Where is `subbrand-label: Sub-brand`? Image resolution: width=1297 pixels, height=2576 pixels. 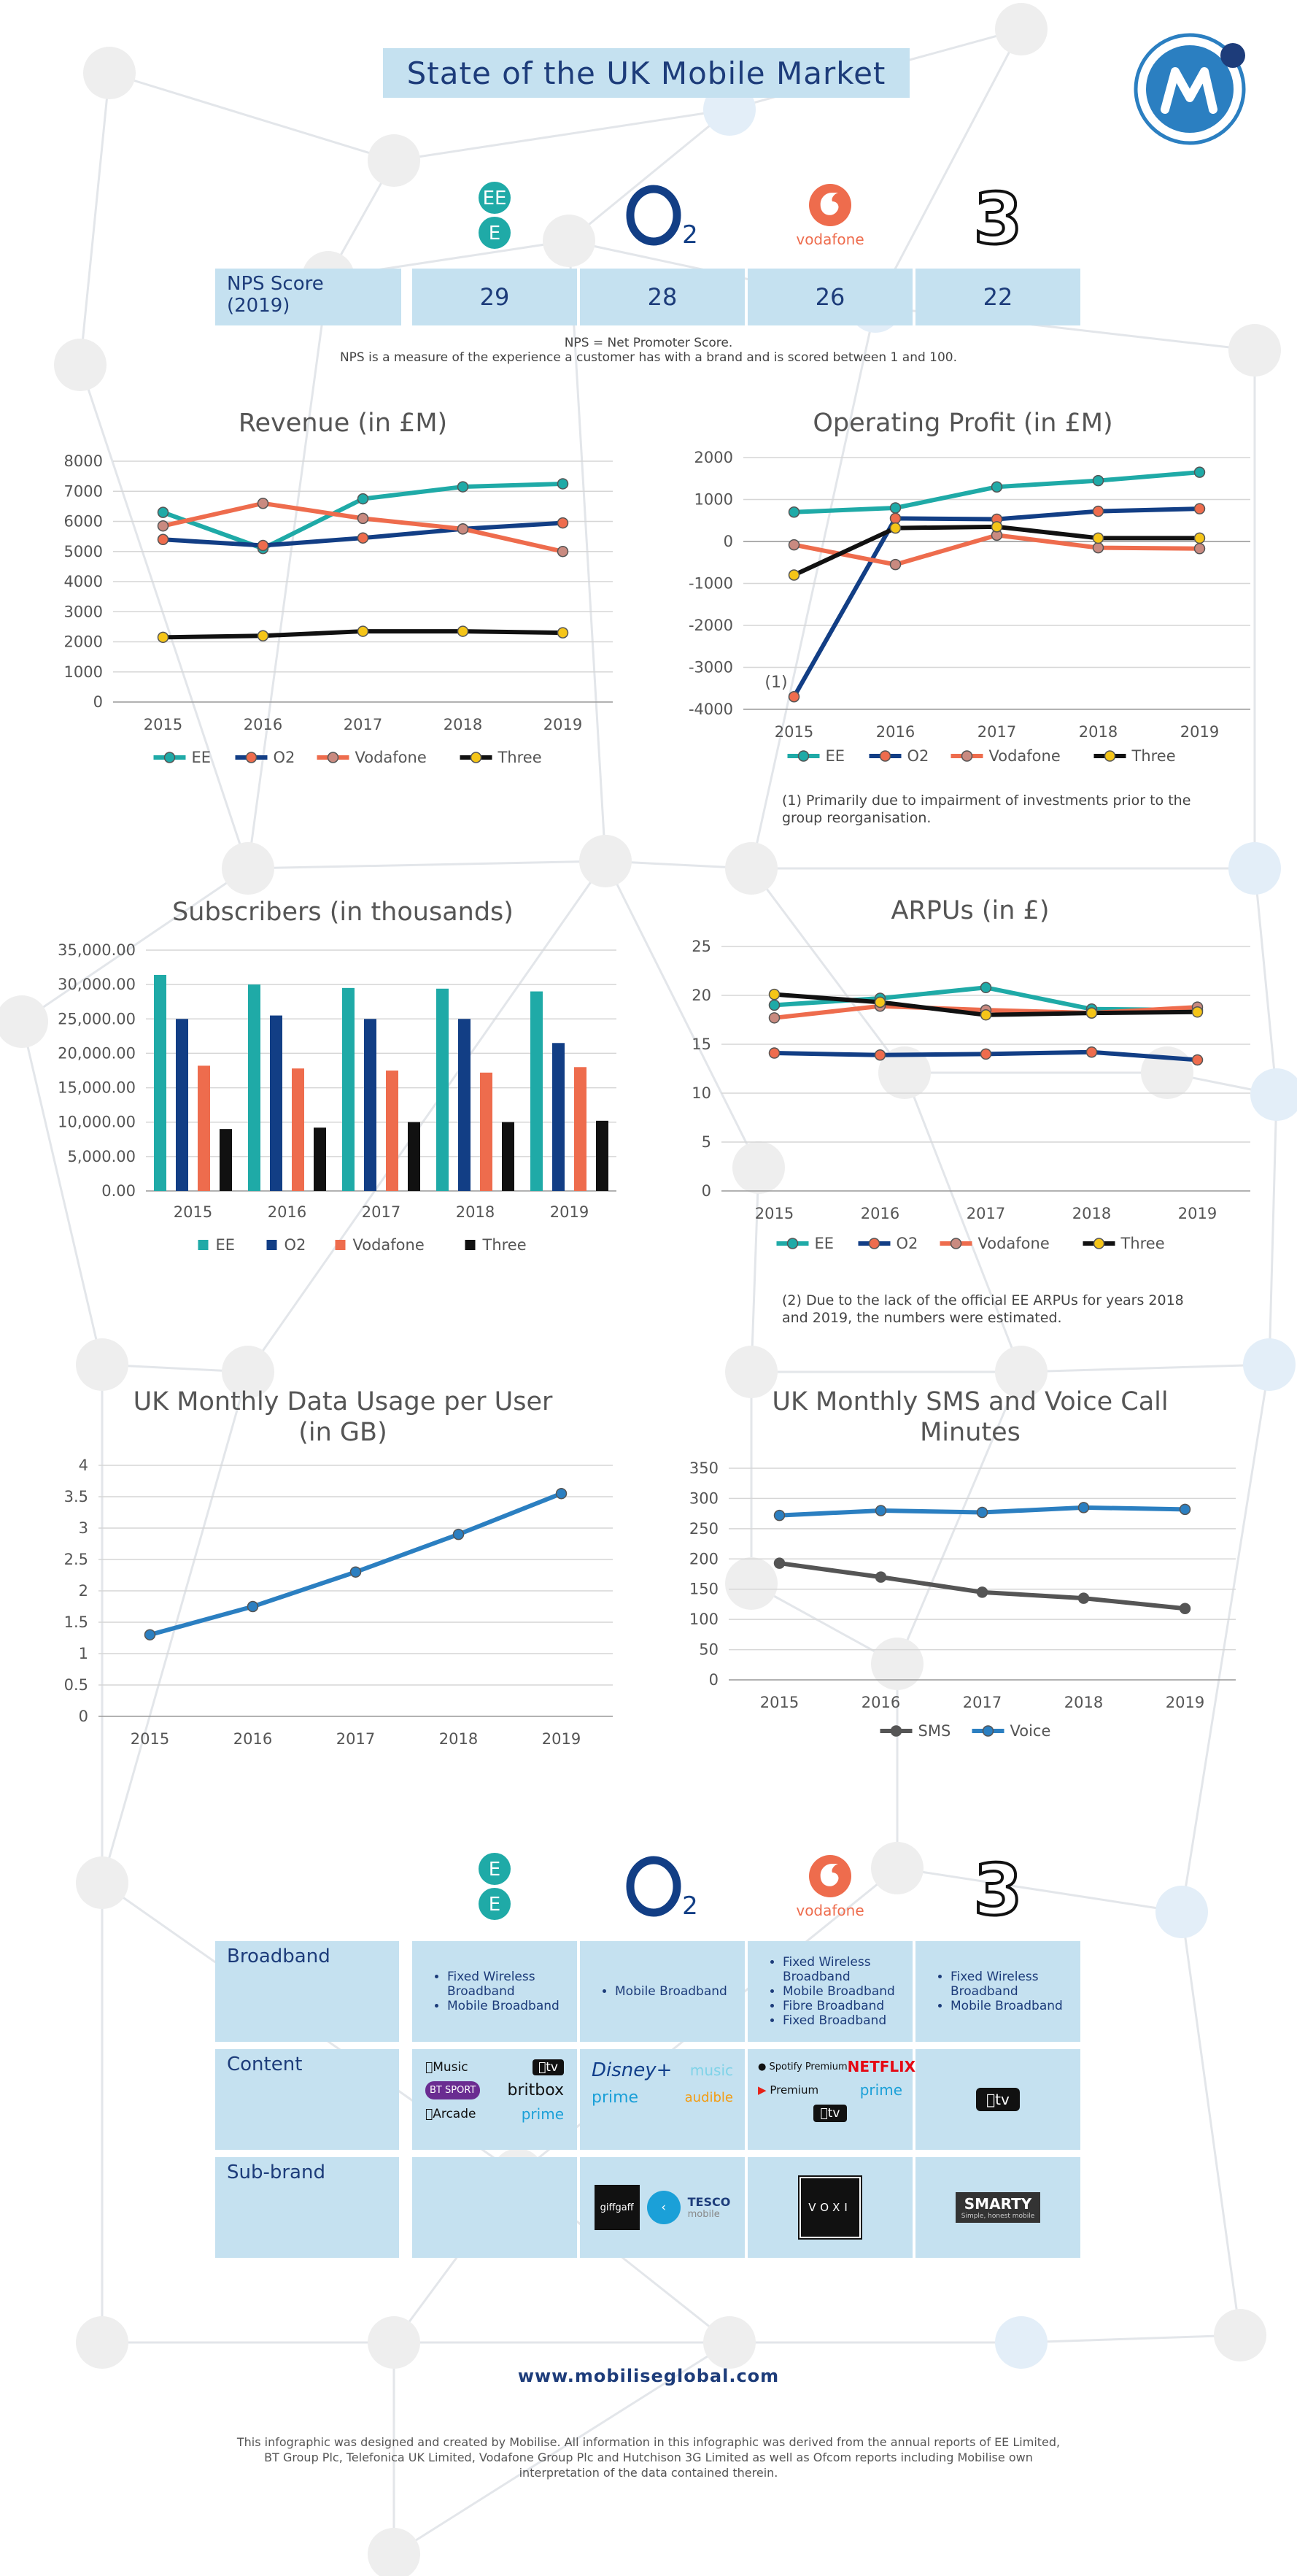
subbrand-label: Sub-brand is located at coordinates (307, 2207).